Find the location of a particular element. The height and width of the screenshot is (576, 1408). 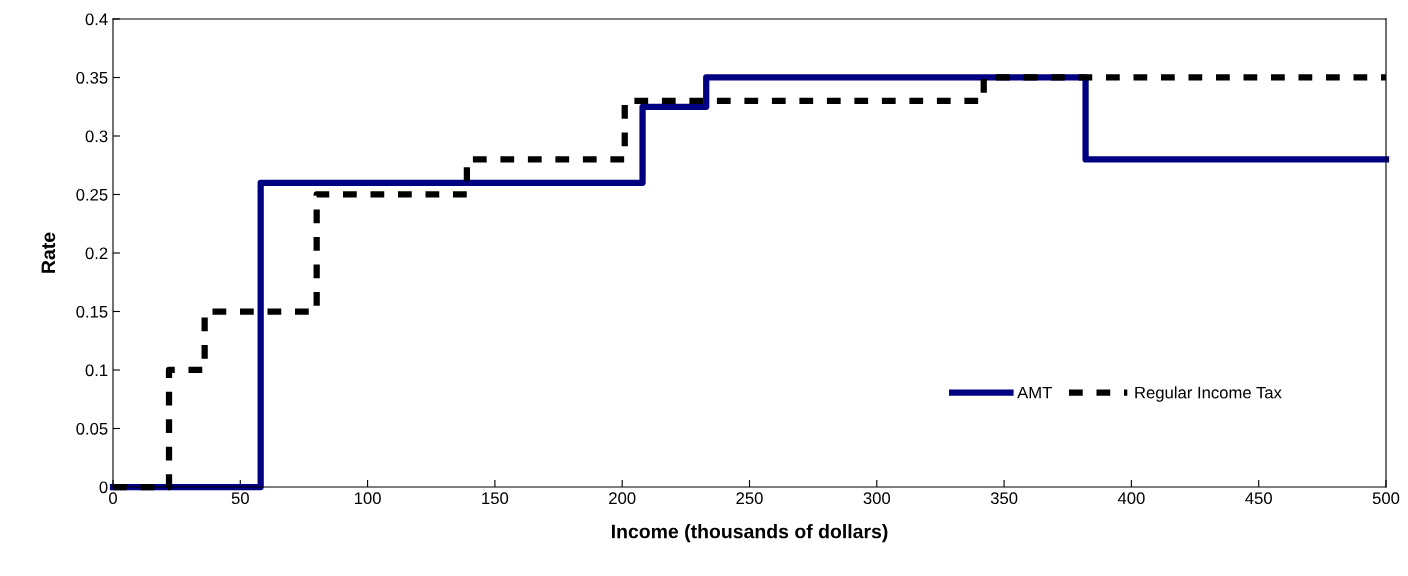

x-tick-label: 0 is located at coordinates (113, 498).